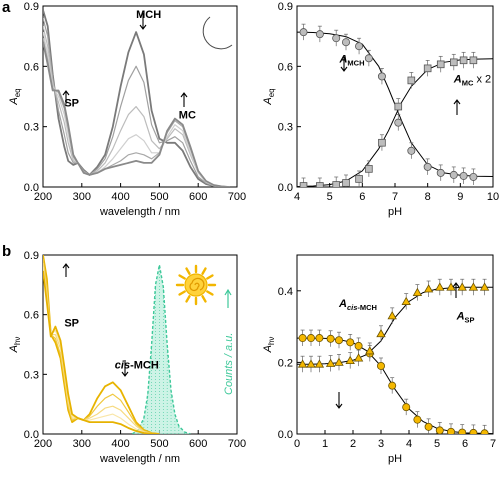 The image size is (500, 481). What do you see at coordinates (493, 197) in the screenshot?
I see `x-tick-label: 10` at bounding box center [493, 197].